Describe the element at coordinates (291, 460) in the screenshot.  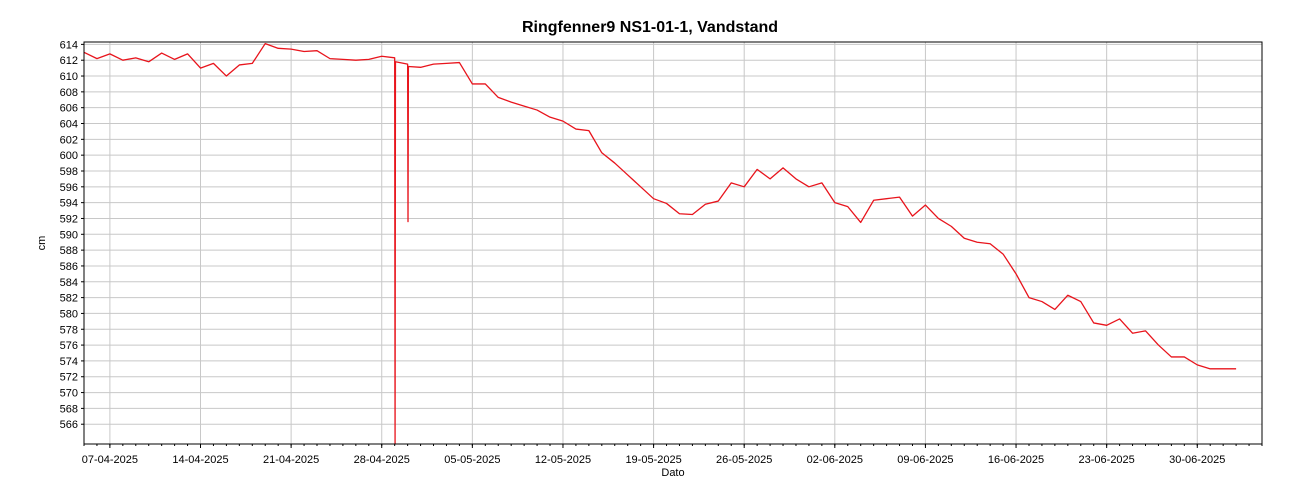
I see `x-tick-label: 21-04-2025` at that location.